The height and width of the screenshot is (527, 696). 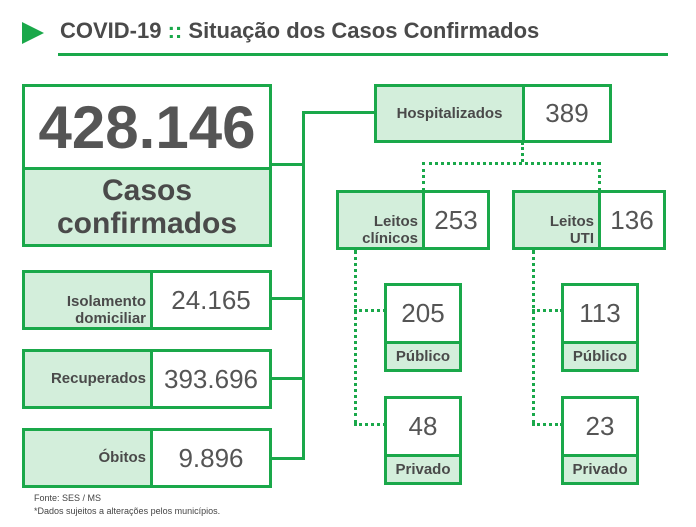 I want to click on connector-total, so click(x=287, y=164).